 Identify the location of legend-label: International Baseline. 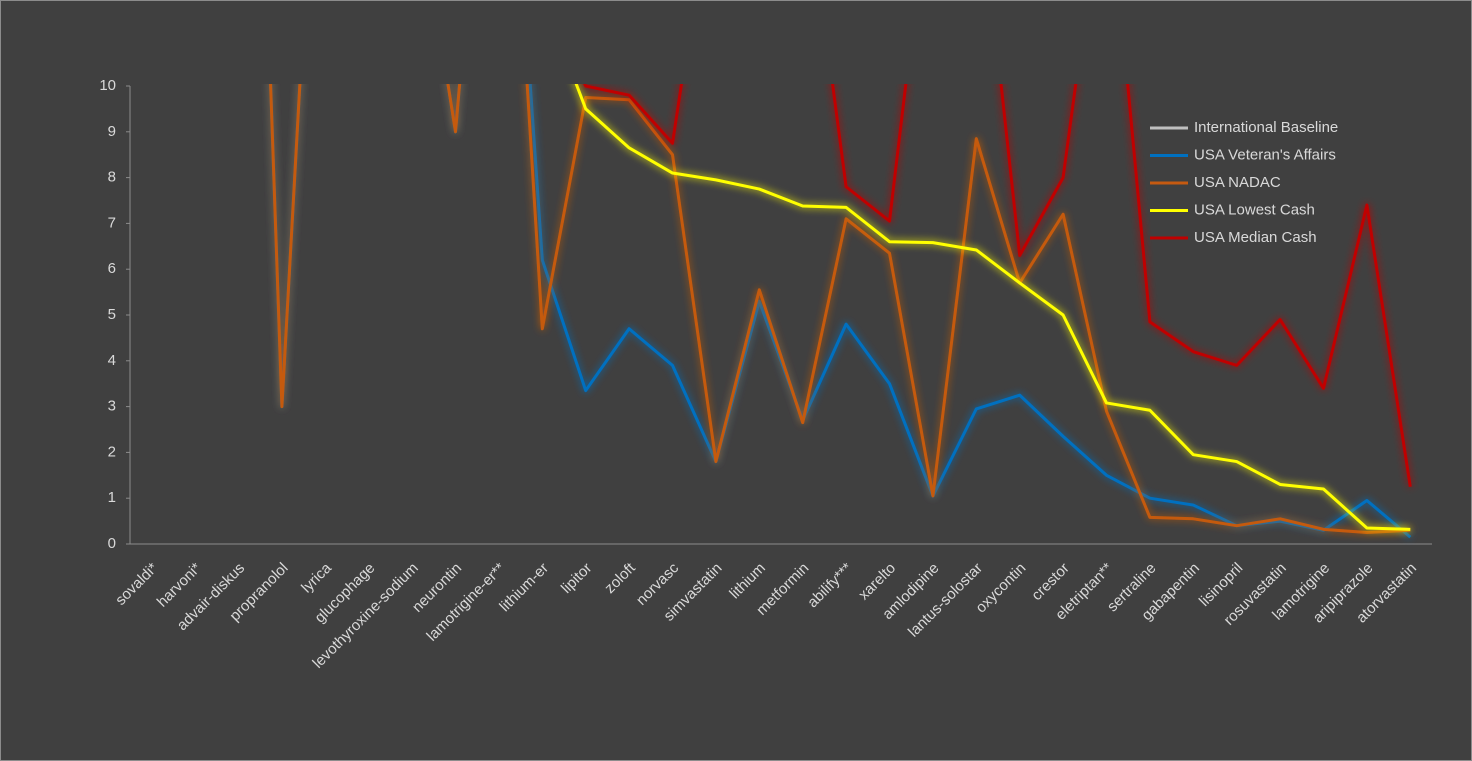
(1266, 127).